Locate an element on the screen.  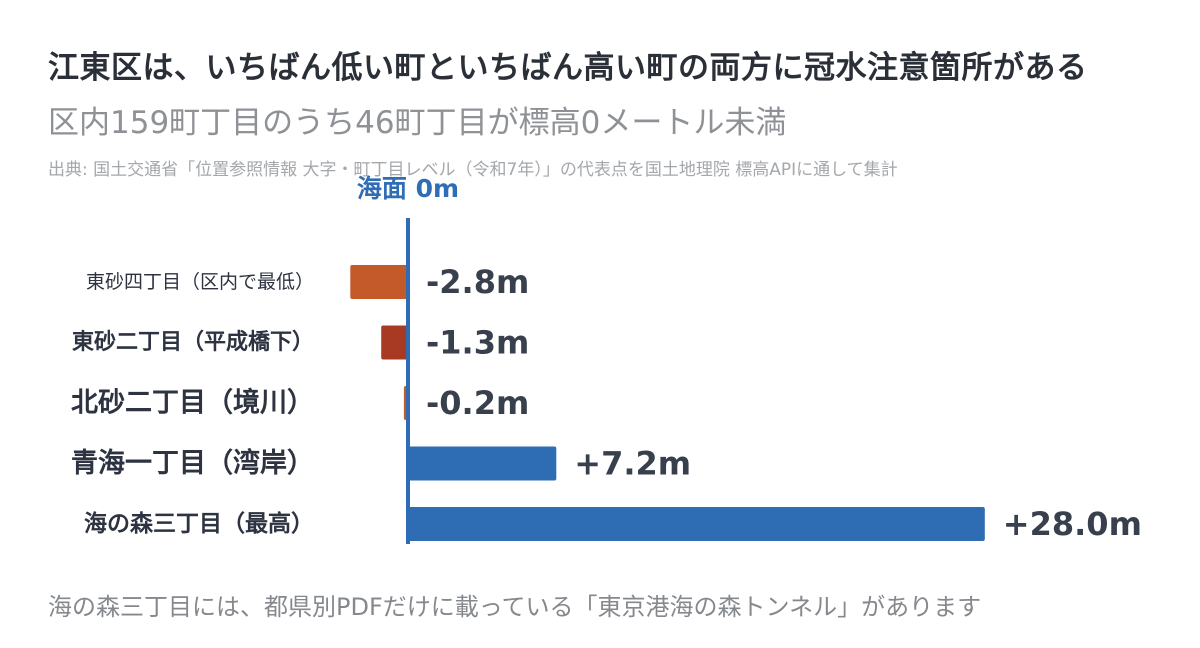
value-label: -0.2m is located at coordinates (477, 403).